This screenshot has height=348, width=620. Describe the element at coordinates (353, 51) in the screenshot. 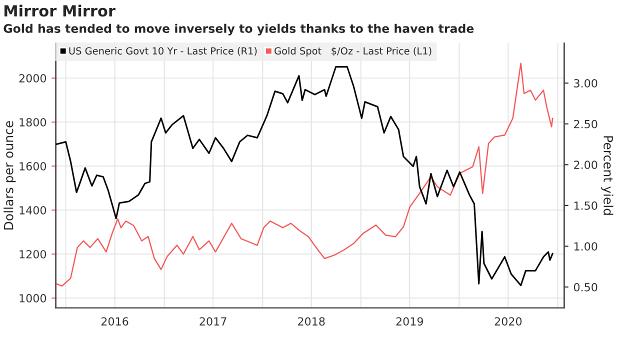

I see `legend-label: Gold Spot $/Oz - Last Price (L1)` at that location.